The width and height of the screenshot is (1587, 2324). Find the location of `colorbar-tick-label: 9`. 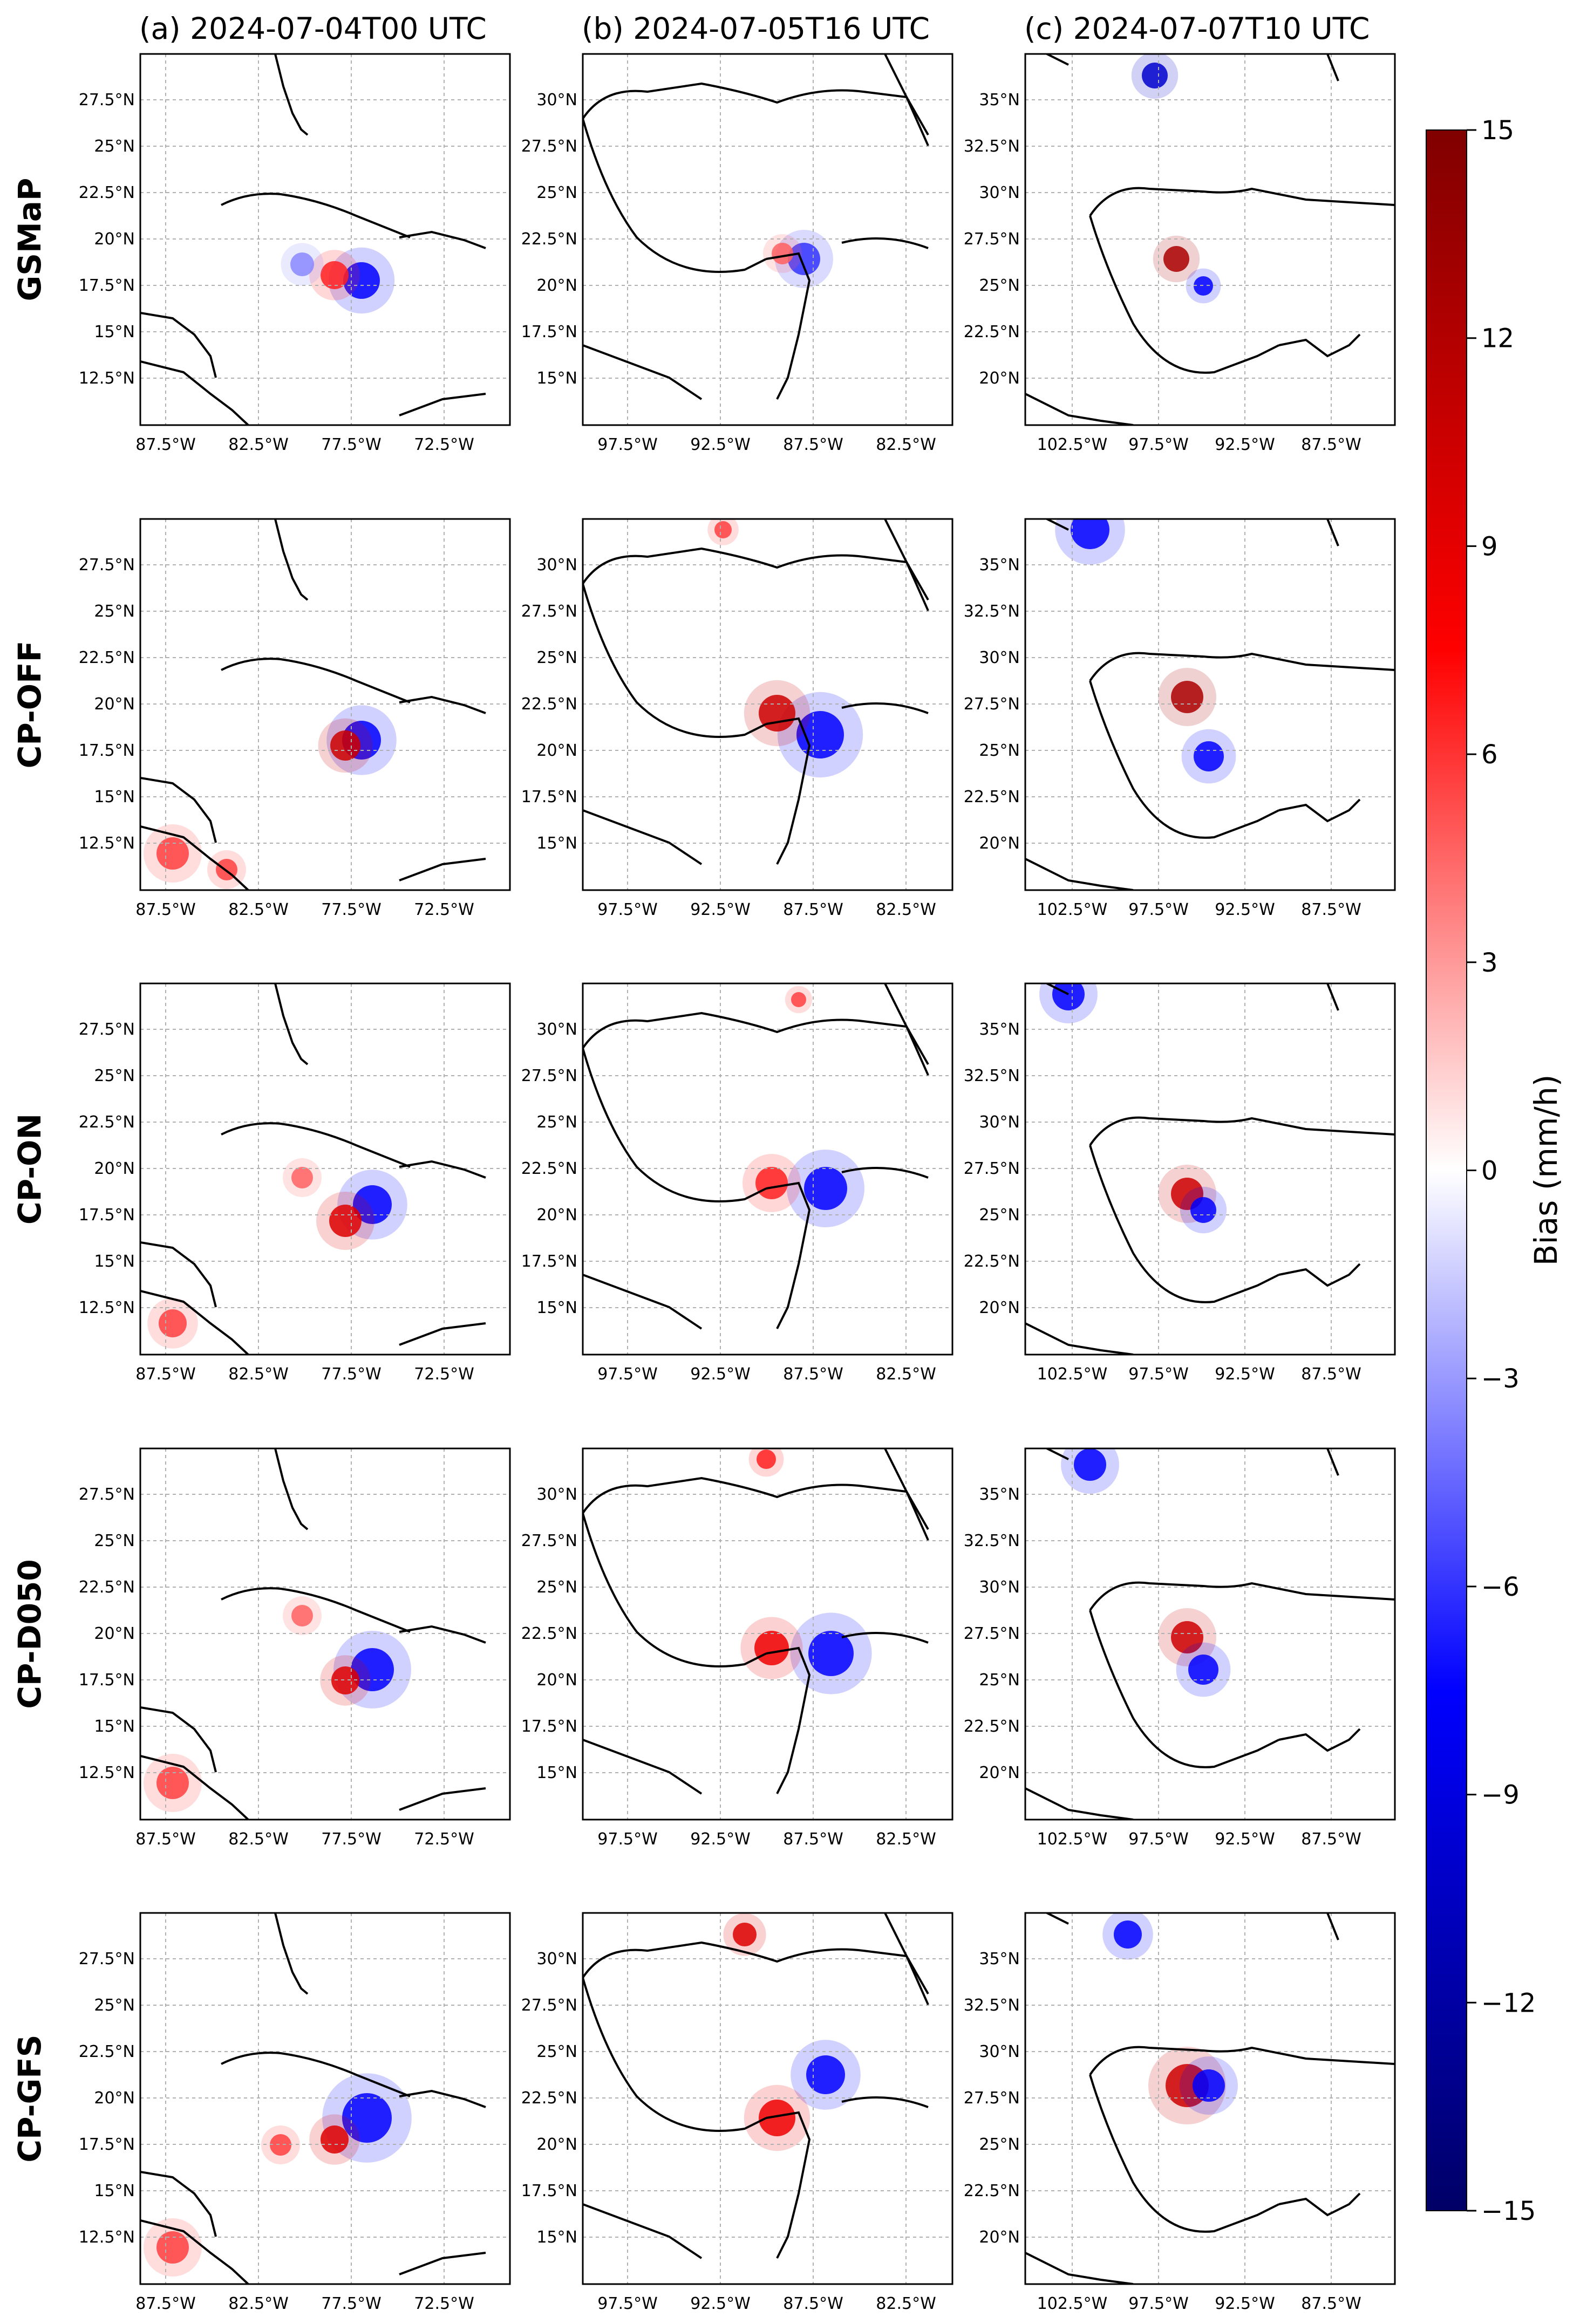

colorbar-tick-label: 9 is located at coordinates (1489, 546).